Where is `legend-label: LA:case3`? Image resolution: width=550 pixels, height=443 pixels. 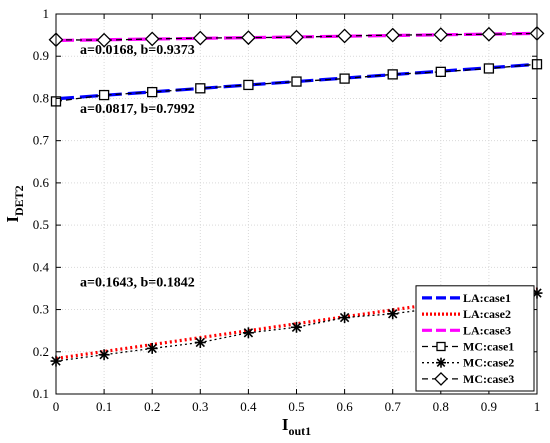
legend-label: LA:case3 is located at coordinates (487, 330).